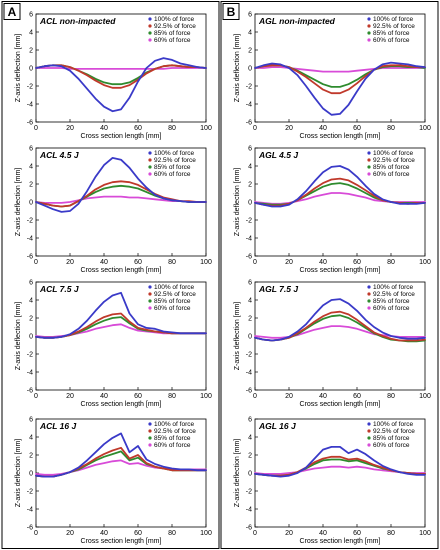  What do you see at coordinates (59, 155) in the screenshot?
I see `chart-title: ACL 4.5 J` at bounding box center [59, 155].